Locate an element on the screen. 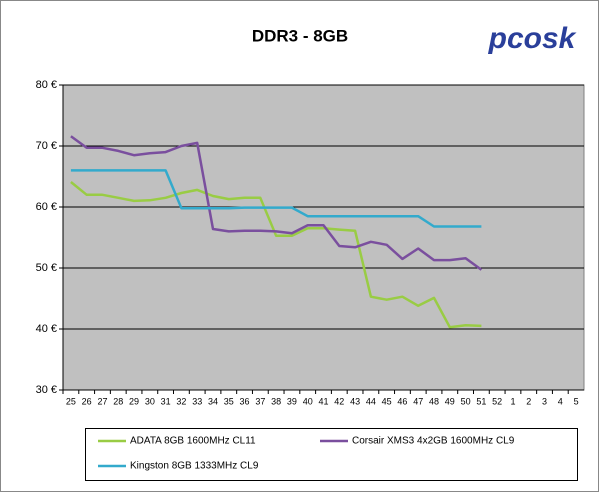 Image resolution: width=599 pixels, height=492 pixels. y-tick-label: 30 € is located at coordinates (46, 390).